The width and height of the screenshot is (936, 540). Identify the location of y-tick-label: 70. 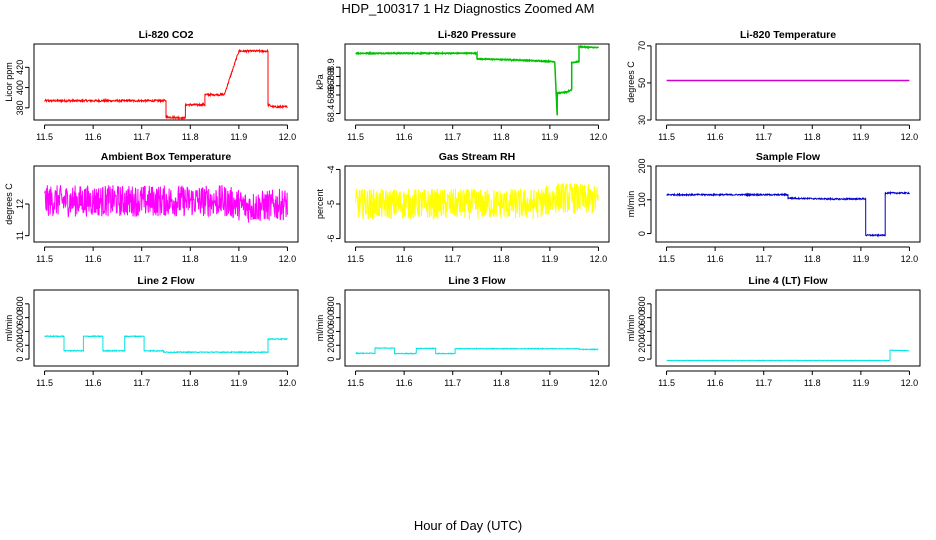
(642, 46).